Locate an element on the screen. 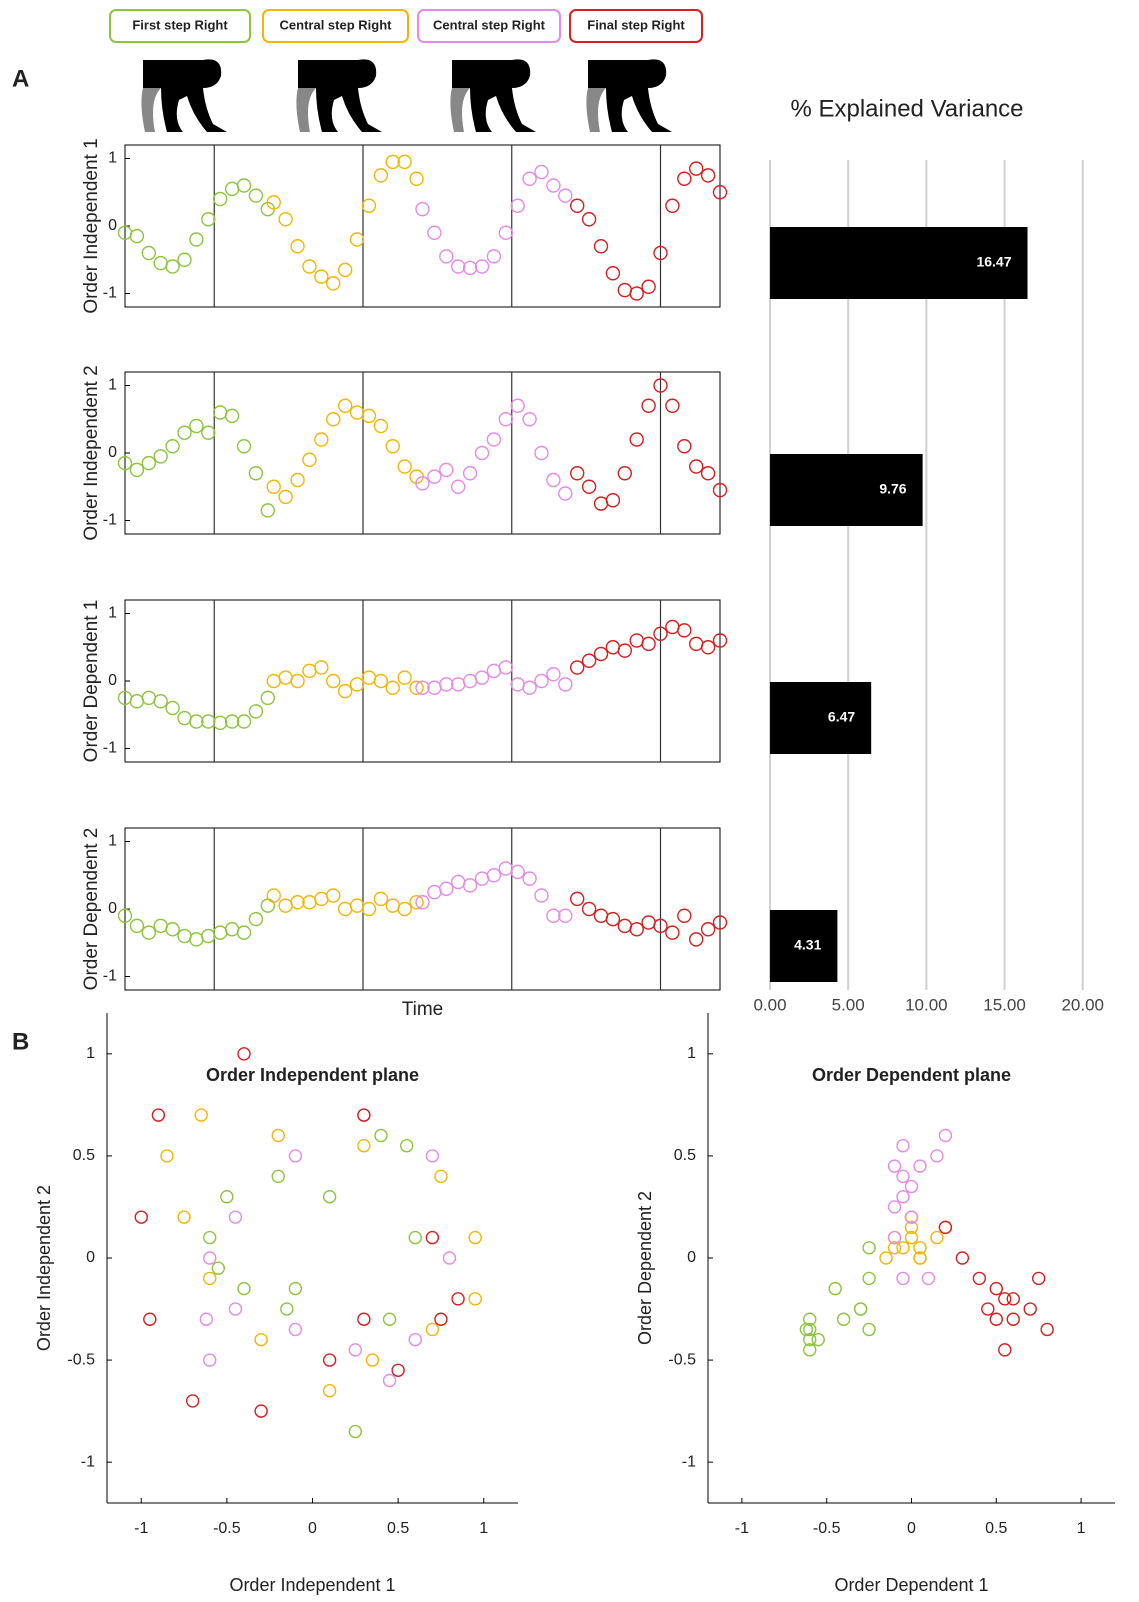  y-tick-label: -1 is located at coordinates (110, 520).